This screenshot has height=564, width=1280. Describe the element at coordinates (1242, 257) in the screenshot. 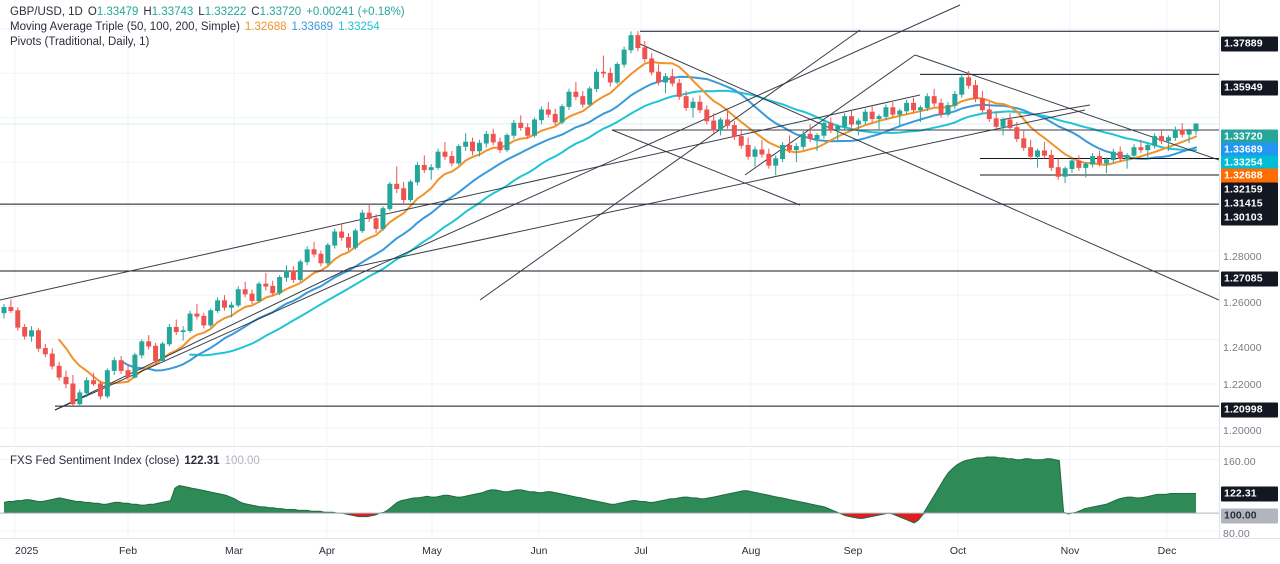

I see `price-tick: 1.28000` at that location.